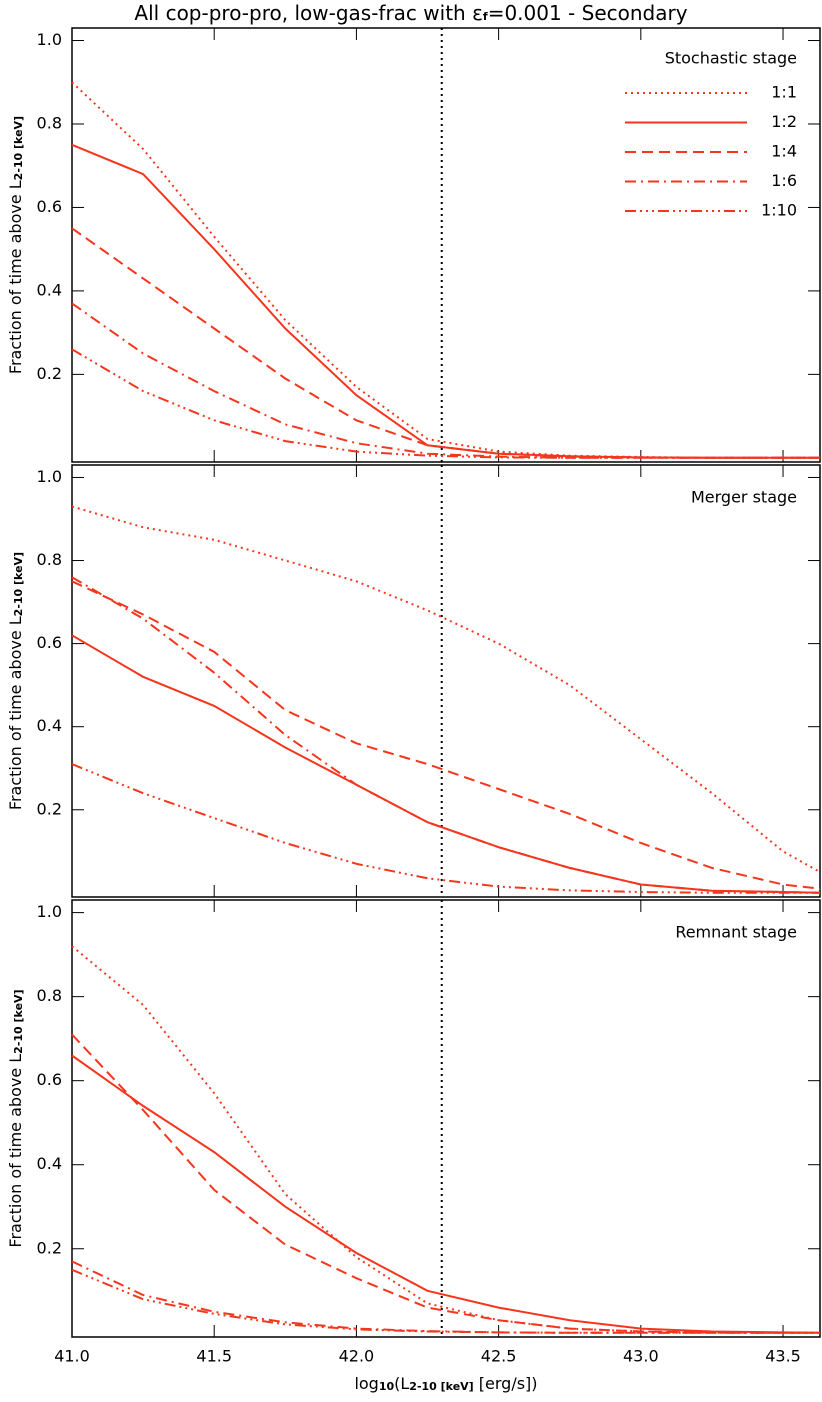  Describe the element at coordinates (441, 1386) in the screenshot. I see `x-axis-label-subscript: 2-10 [keV]` at that location.